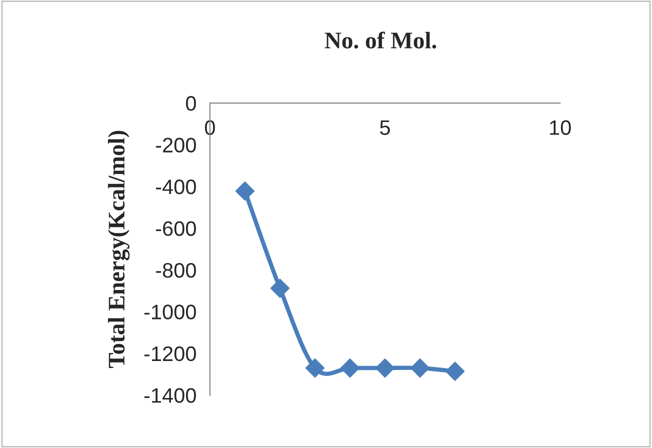 The image size is (652, 448). What do you see at coordinates (191, 103) in the screenshot?
I see `y-tick-label: 0` at bounding box center [191, 103].